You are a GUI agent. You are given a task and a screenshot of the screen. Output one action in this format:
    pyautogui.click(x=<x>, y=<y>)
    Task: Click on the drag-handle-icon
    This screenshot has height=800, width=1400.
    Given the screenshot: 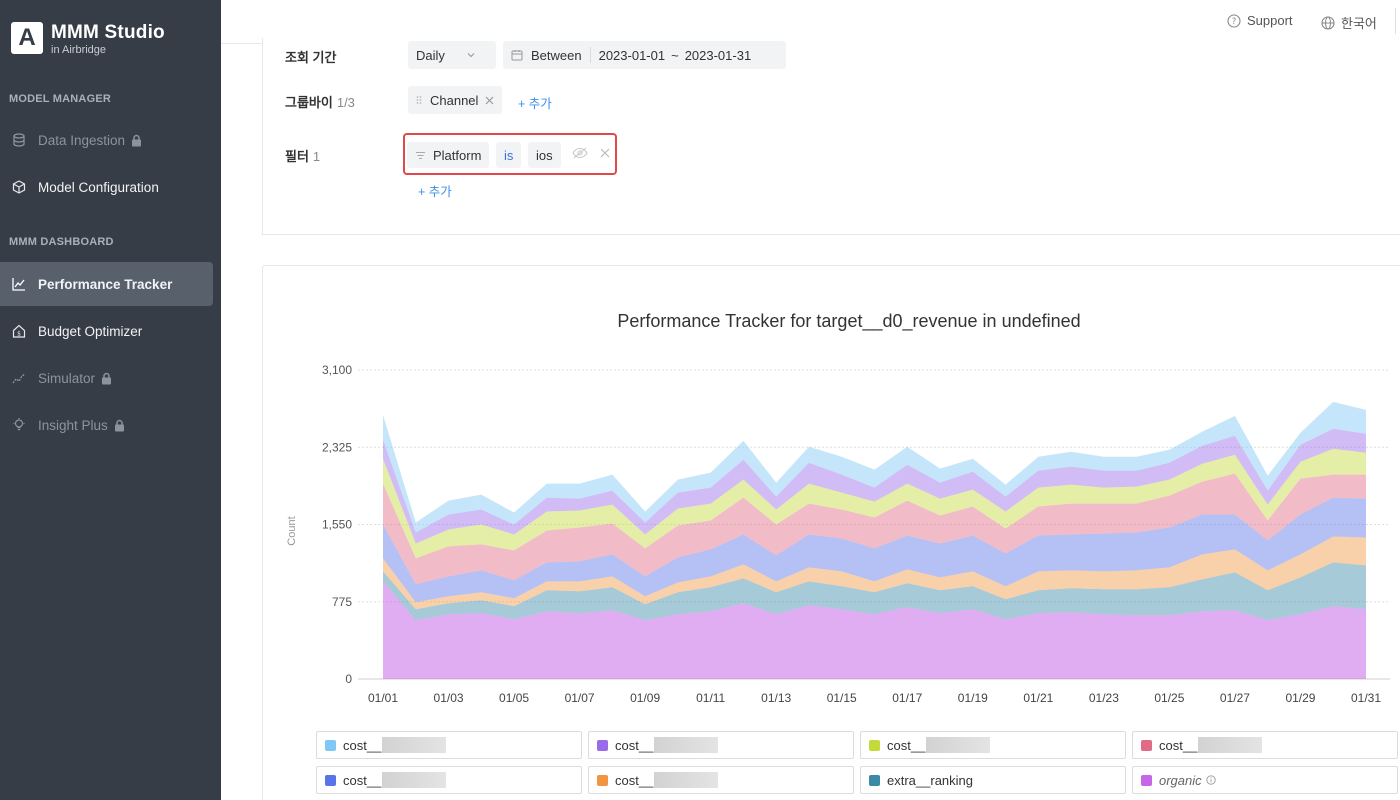 What is the action you would take?
    pyautogui.click(x=419, y=100)
    